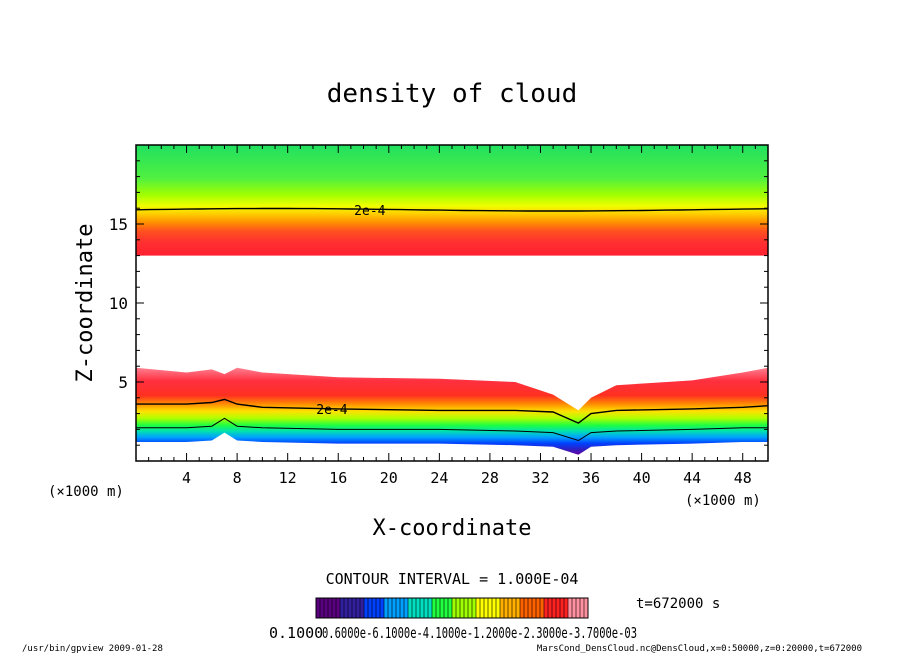 The image size is (904, 654). What do you see at coordinates (439, 478) in the screenshot?
I see `x-tick-label-24: 24` at bounding box center [439, 478].